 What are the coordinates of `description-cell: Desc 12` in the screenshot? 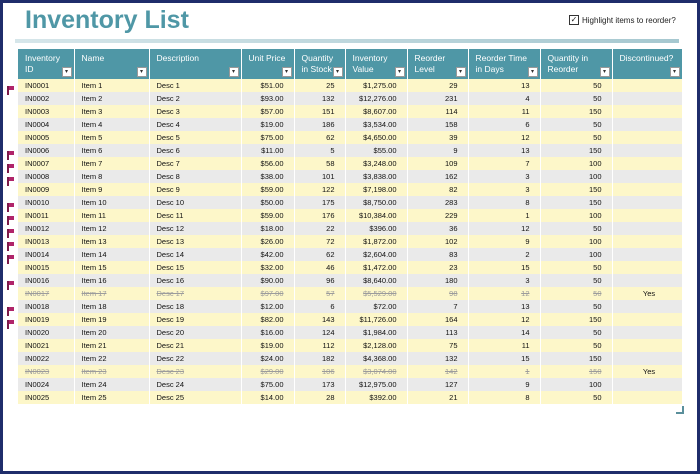 It's located at (195, 228).